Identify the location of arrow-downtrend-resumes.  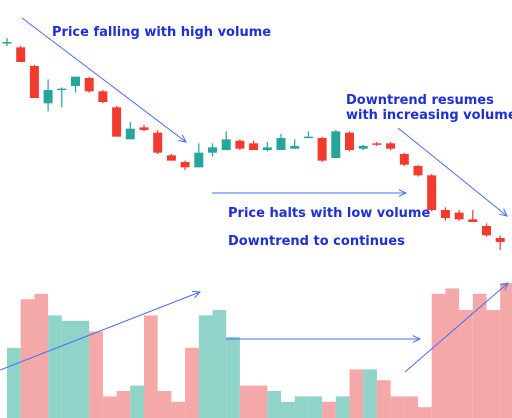
(452, 172).